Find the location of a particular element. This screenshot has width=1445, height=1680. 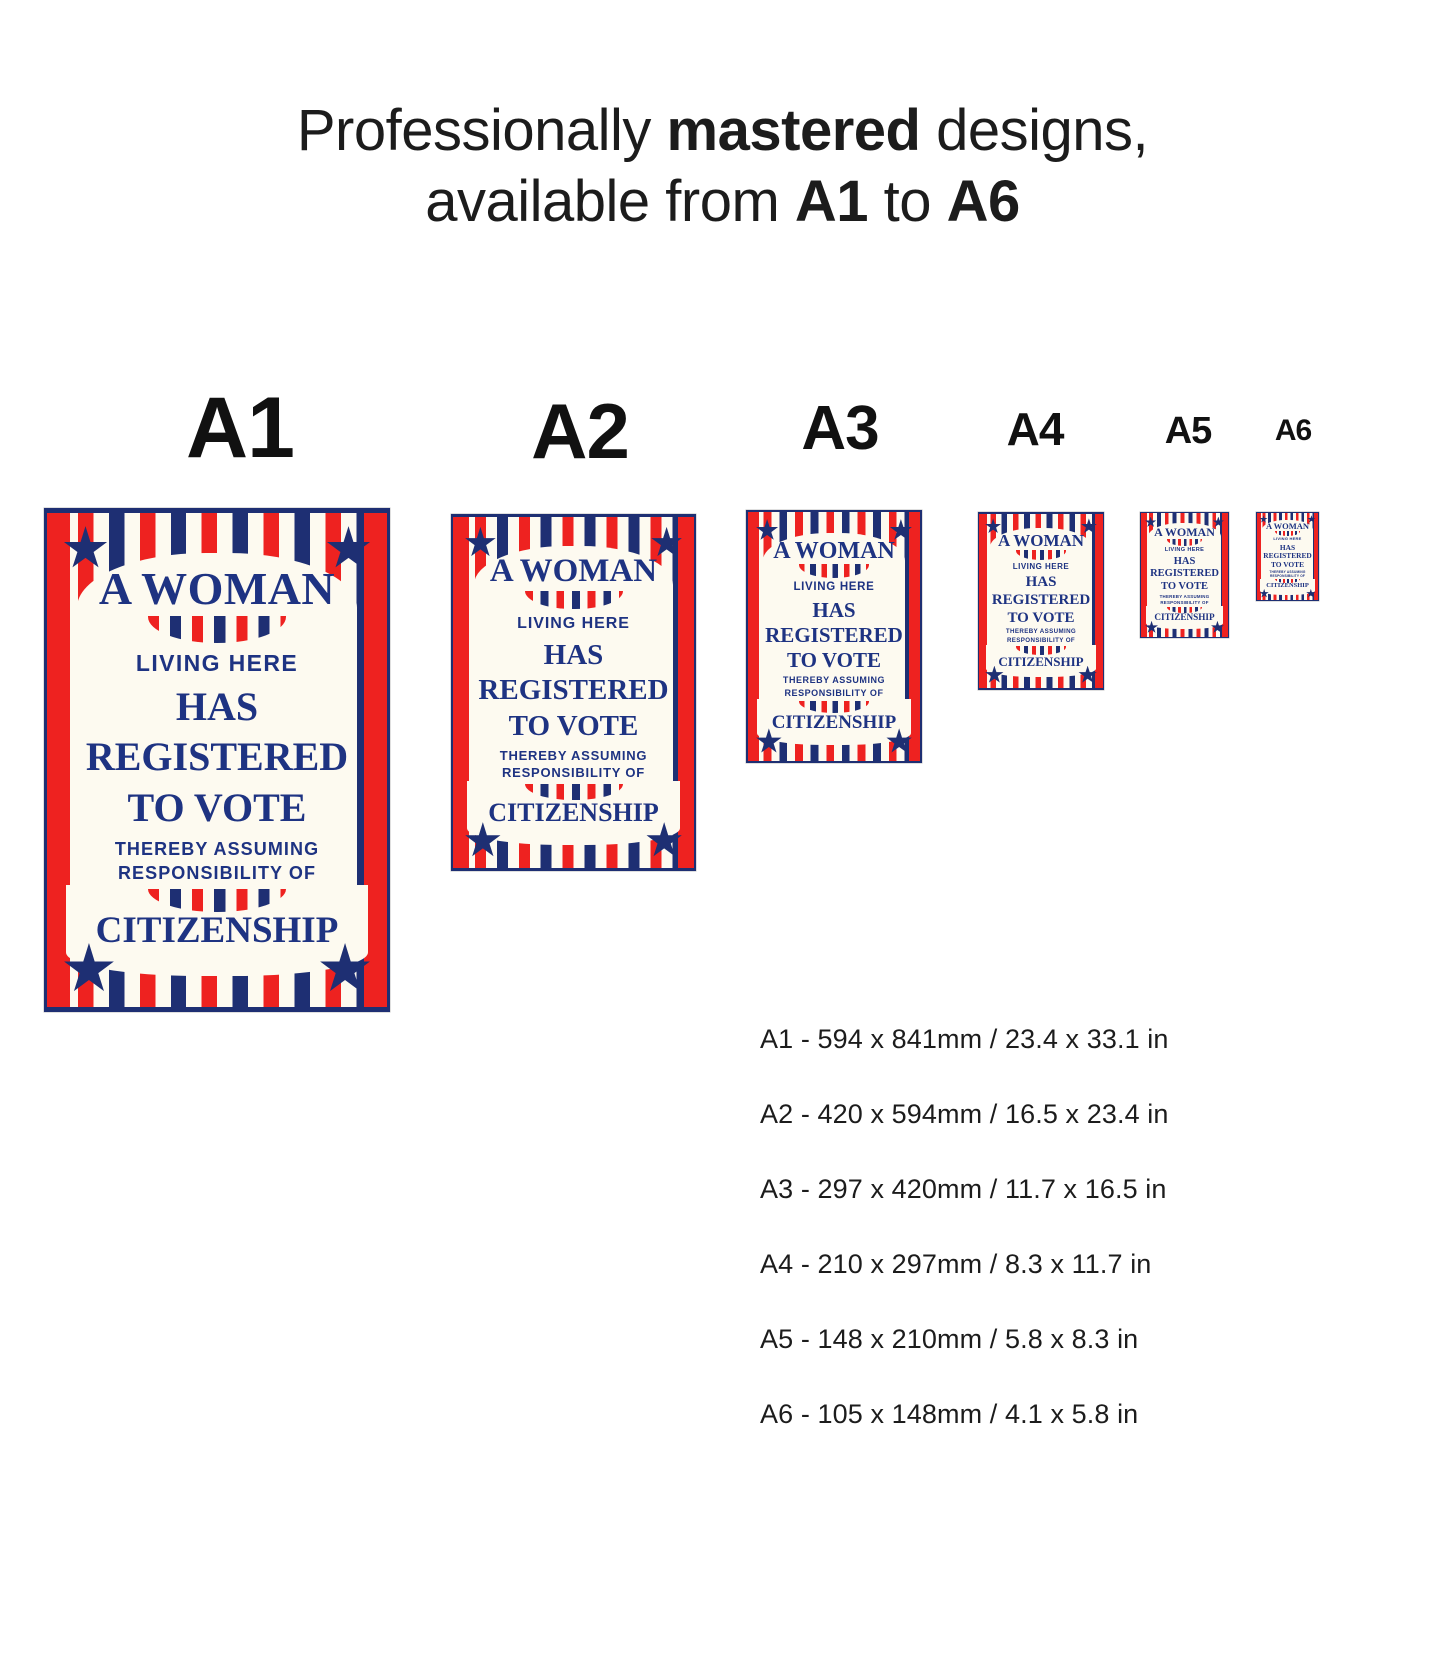

headline-line-1-post: designs, is located at coordinates (1034, 130).